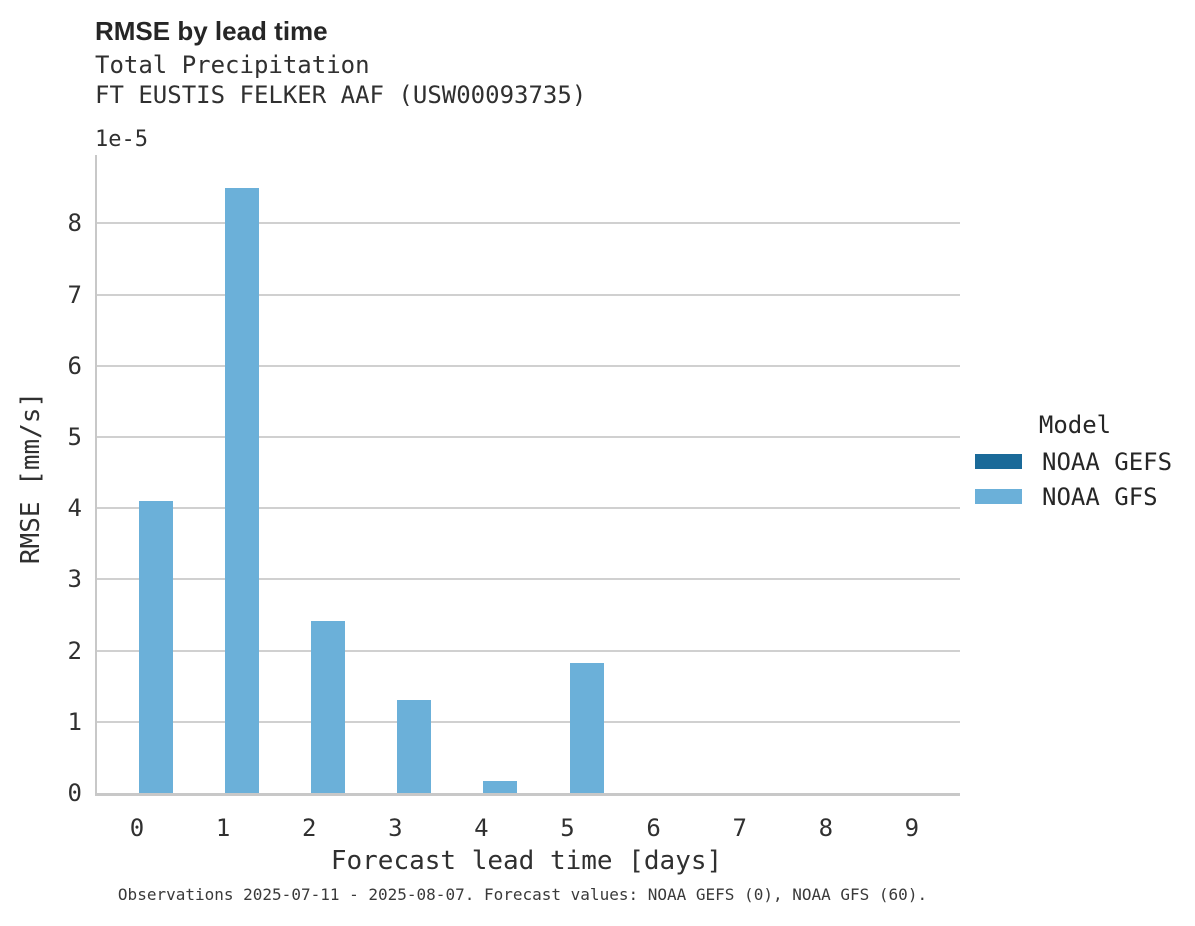 This screenshot has width=1195, height=926. What do you see at coordinates (567, 828) in the screenshot?
I see `x-tick-label-5: 5` at bounding box center [567, 828].